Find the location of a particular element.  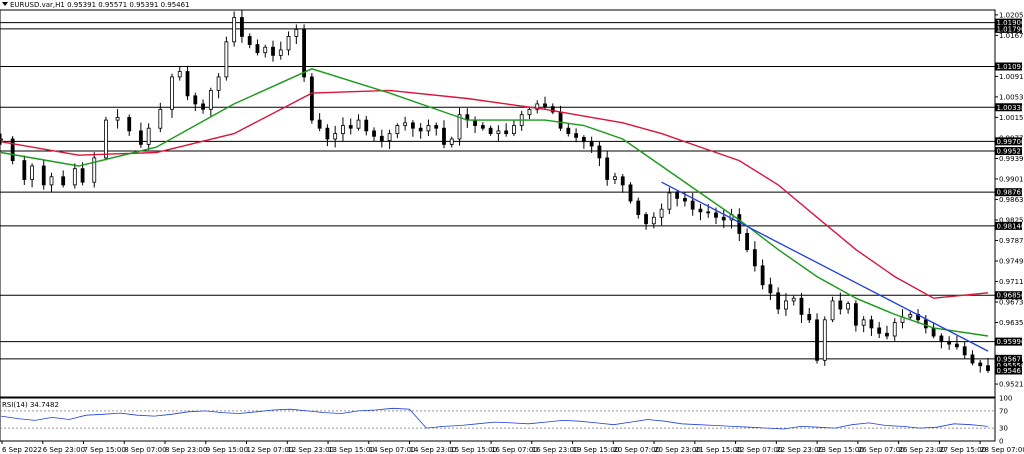

rsi-level-label: 100 is located at coordinates (1005, 399).